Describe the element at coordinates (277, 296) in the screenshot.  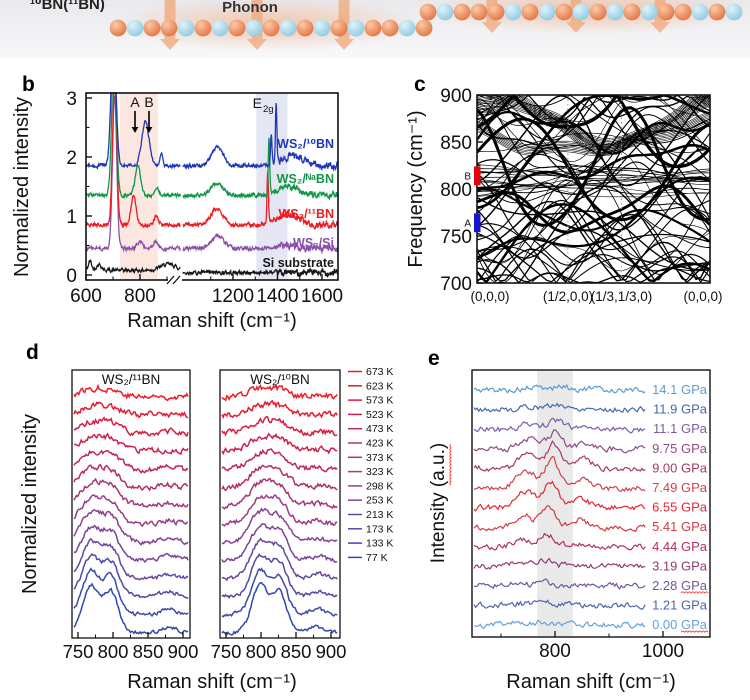
I see `x-tick-label: 1400` at that location.